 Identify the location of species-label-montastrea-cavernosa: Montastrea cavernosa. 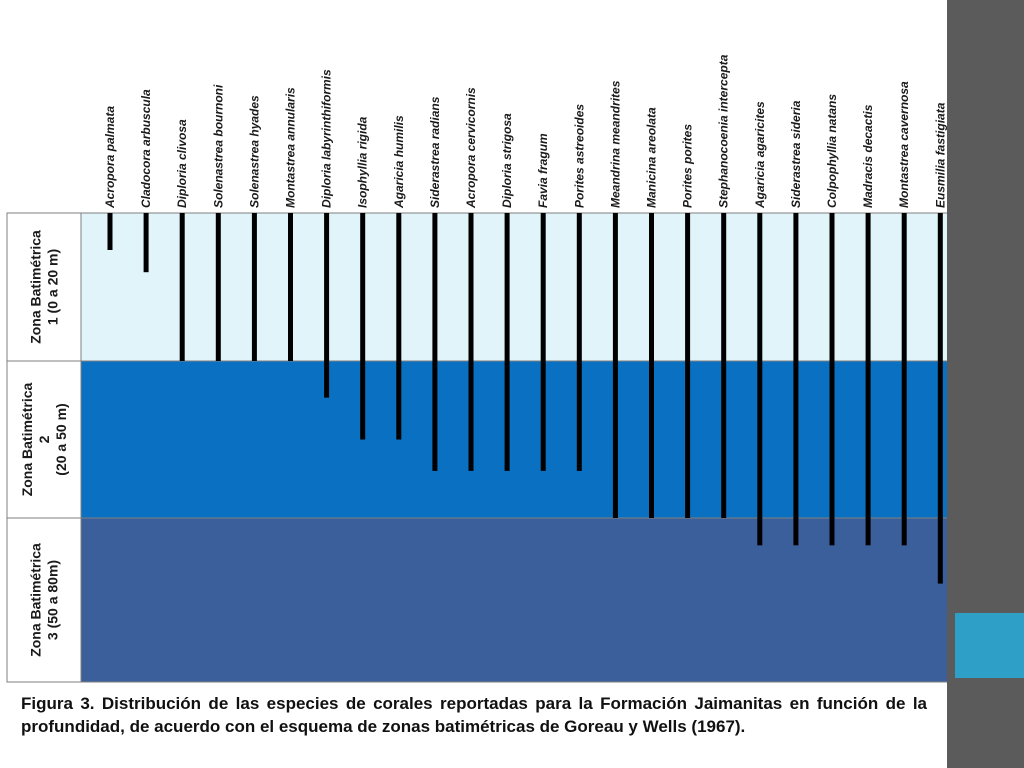
(904, 144).